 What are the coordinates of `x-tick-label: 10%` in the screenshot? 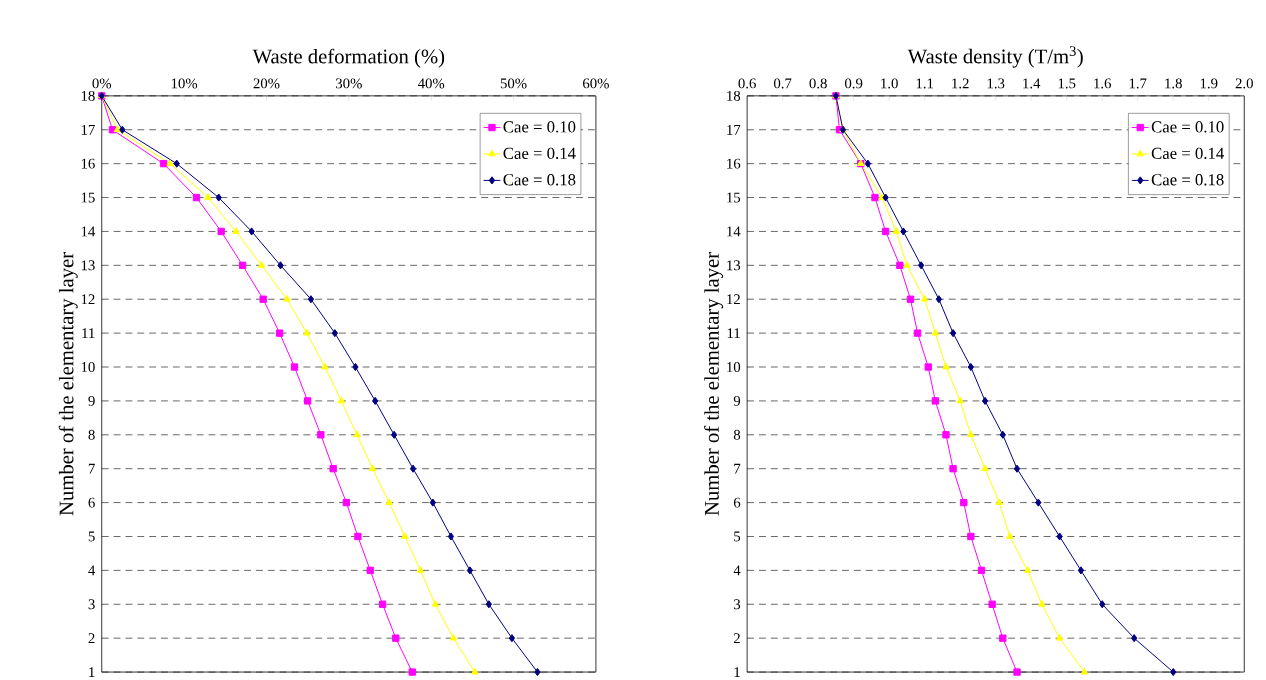 It's located at (184, 83).